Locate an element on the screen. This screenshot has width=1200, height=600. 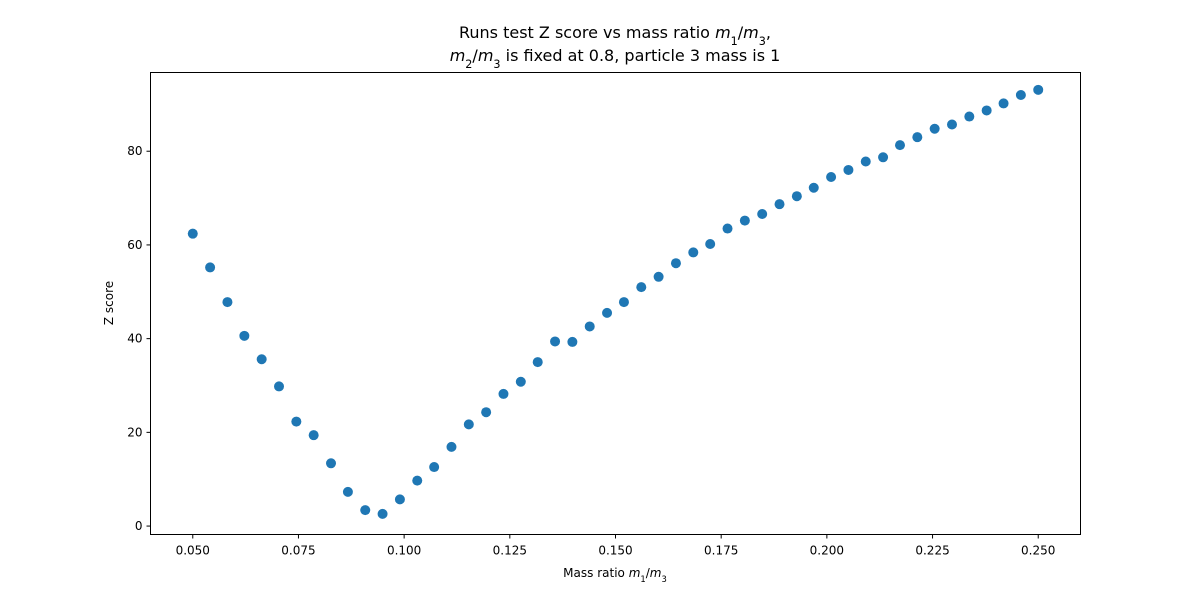
x-tick-label: 0.200 is located at coordinates (827, 551).